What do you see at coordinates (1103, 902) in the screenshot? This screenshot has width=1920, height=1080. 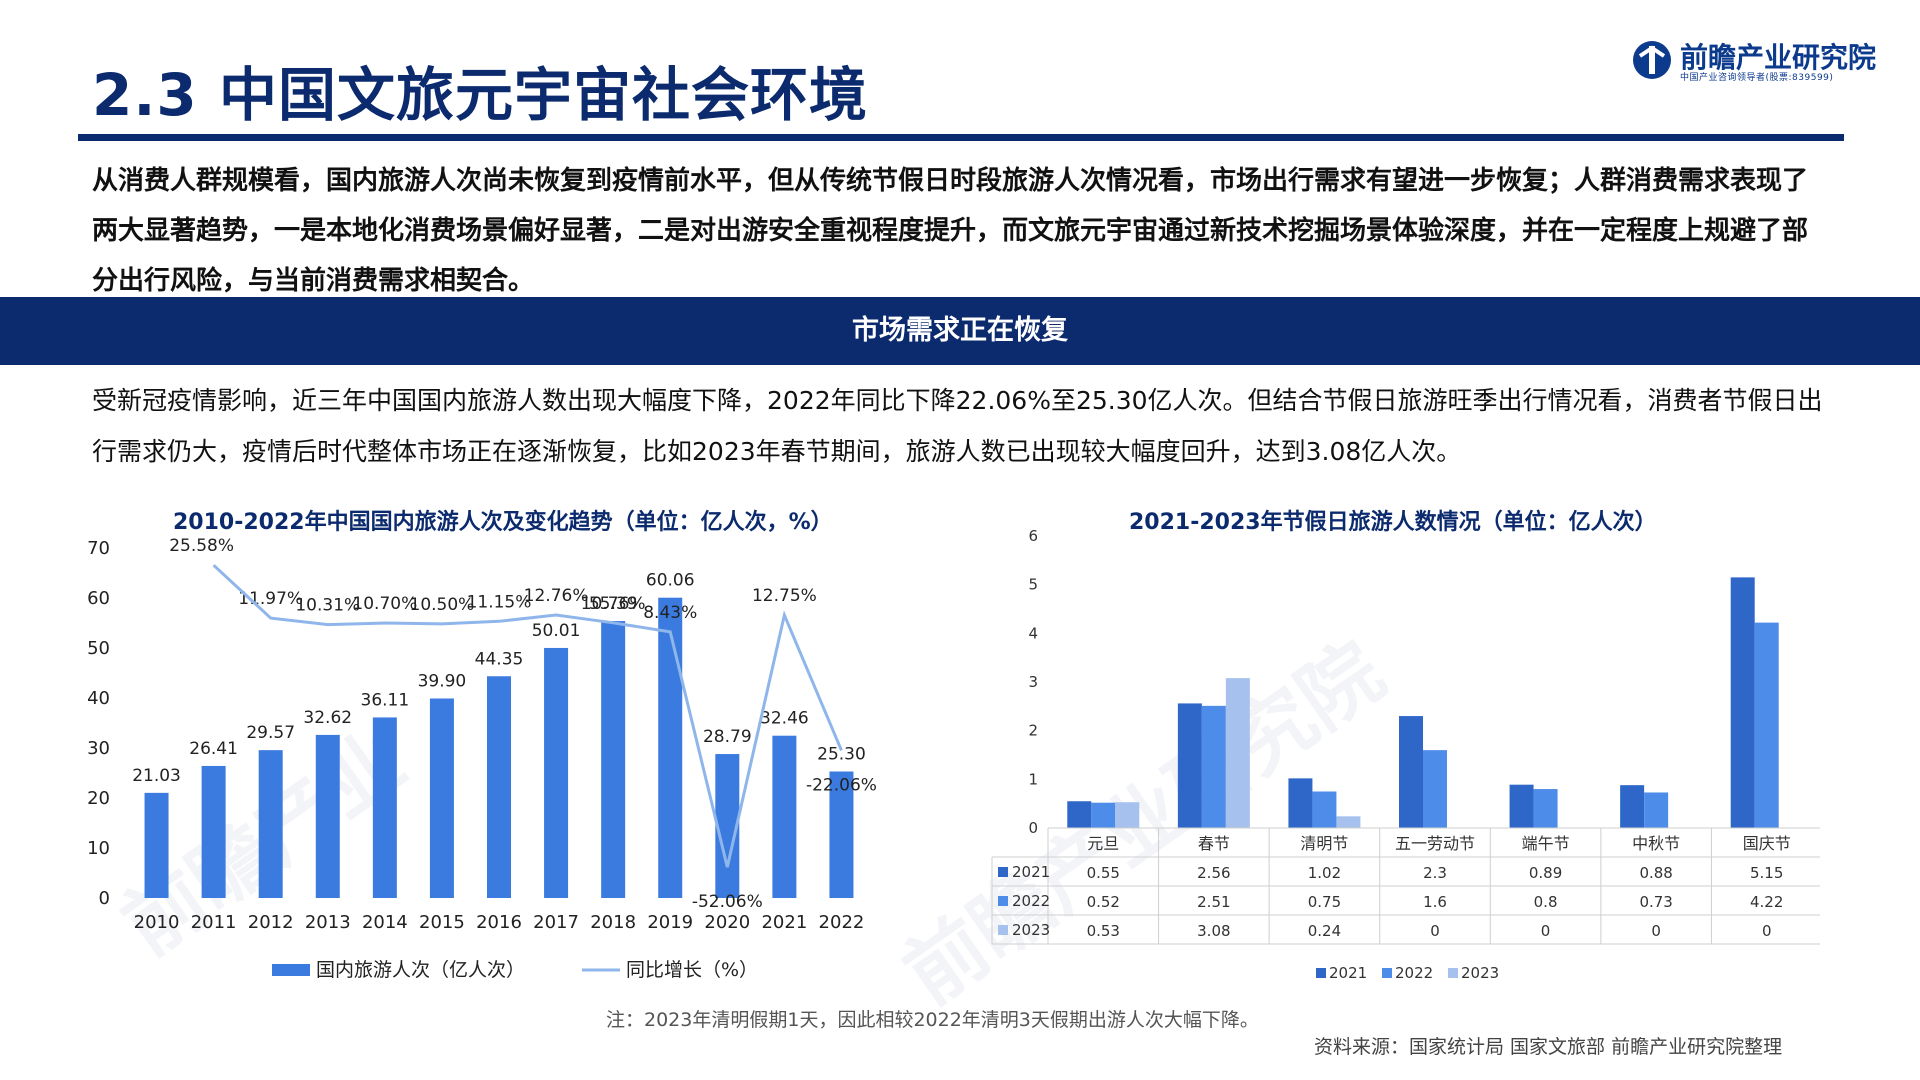 I see `table-value: 0.52` at bounding box center [1103, 902].